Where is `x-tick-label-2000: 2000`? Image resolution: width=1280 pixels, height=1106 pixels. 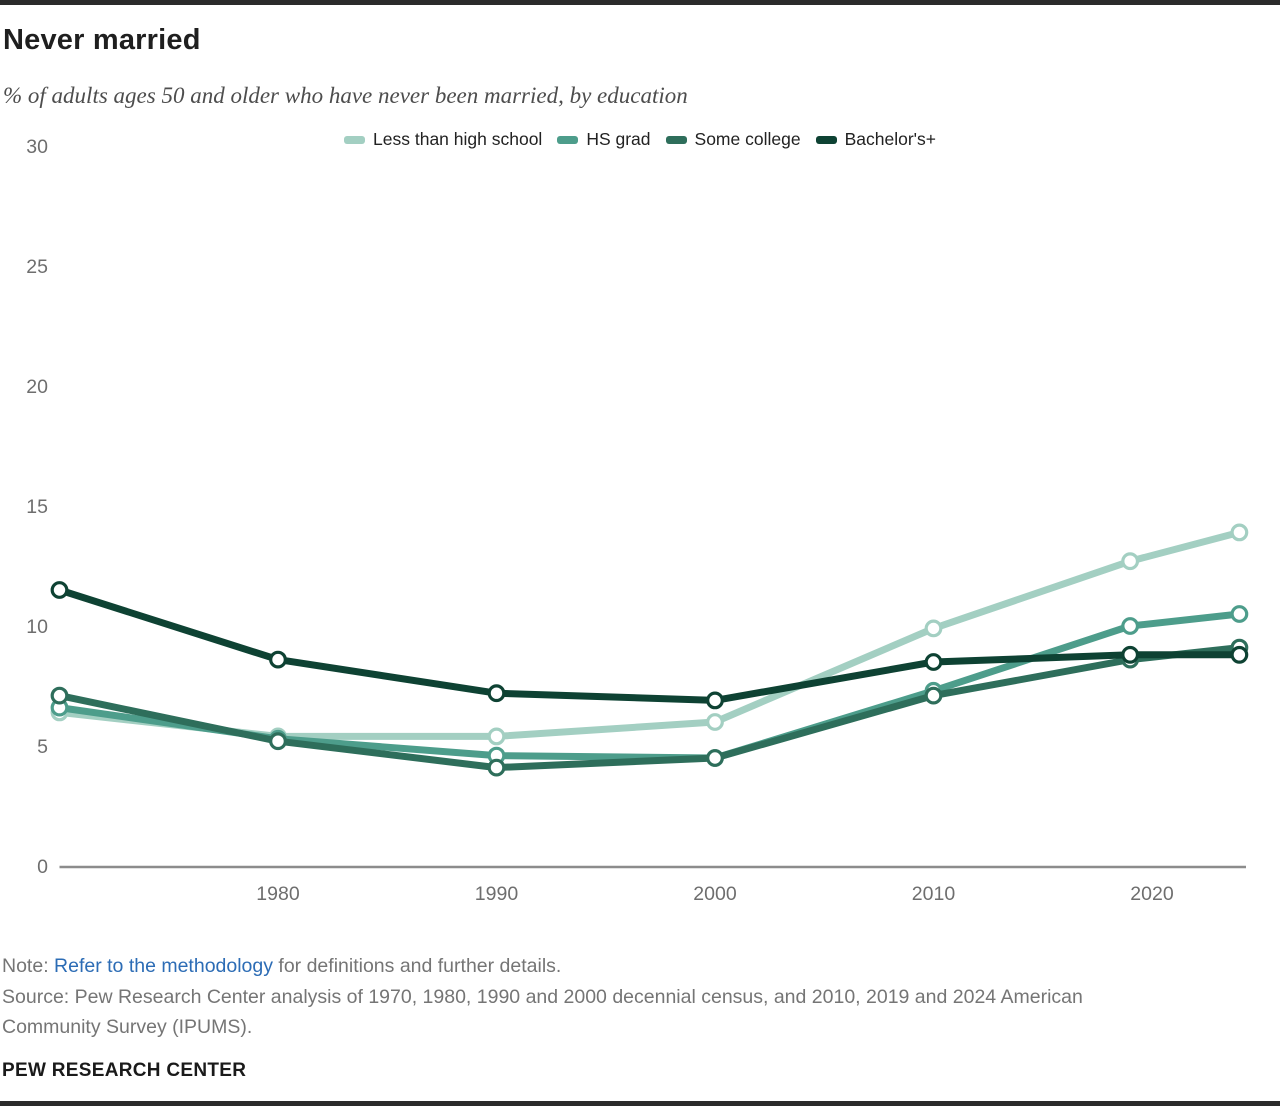
x-tick-label-2000: 2000 is located at coordinates (715, 894).